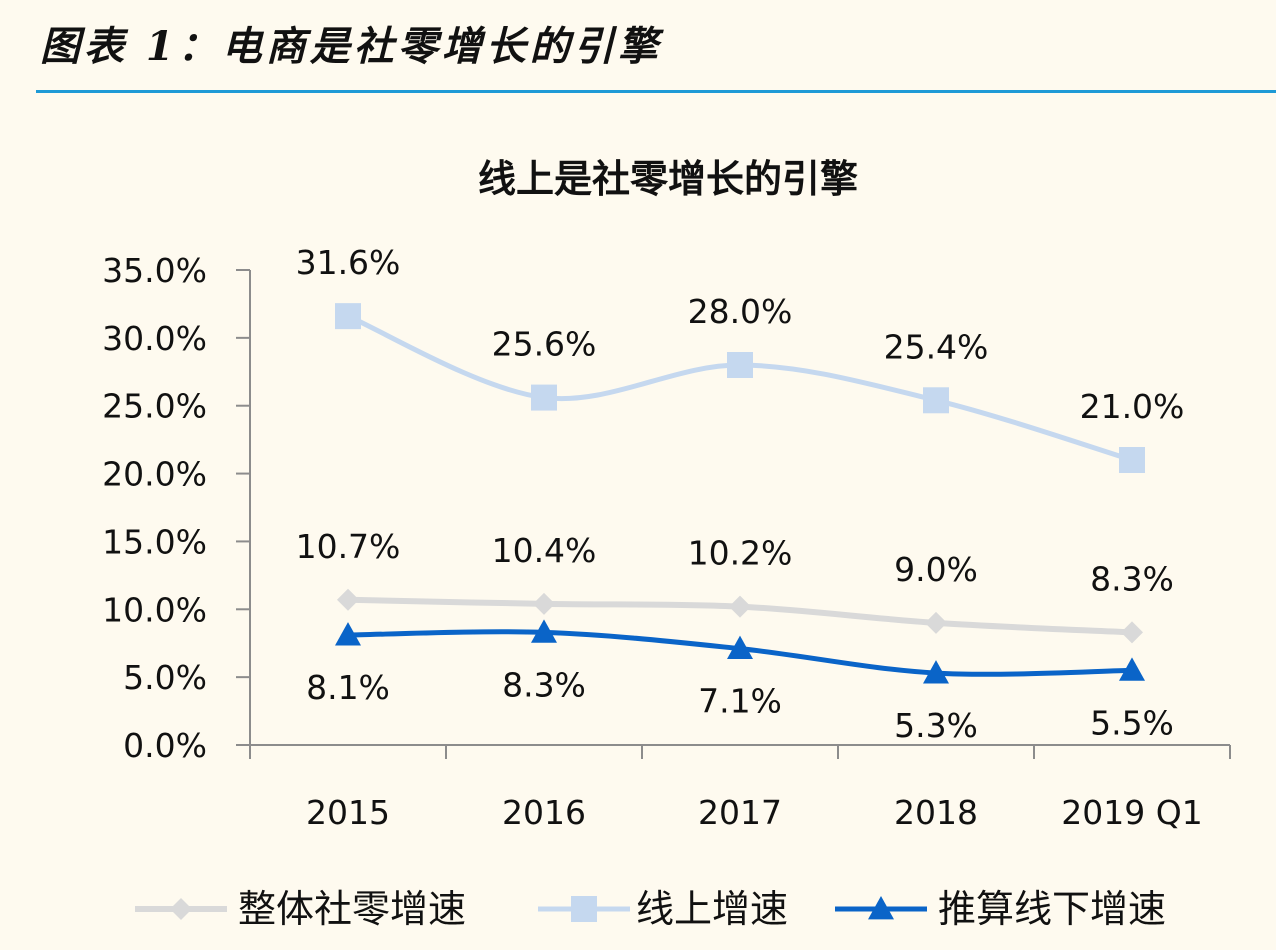  Describe the element at coordinates (544, 812) in the screenshot. I see `x-tick-label: 2016` at that location.